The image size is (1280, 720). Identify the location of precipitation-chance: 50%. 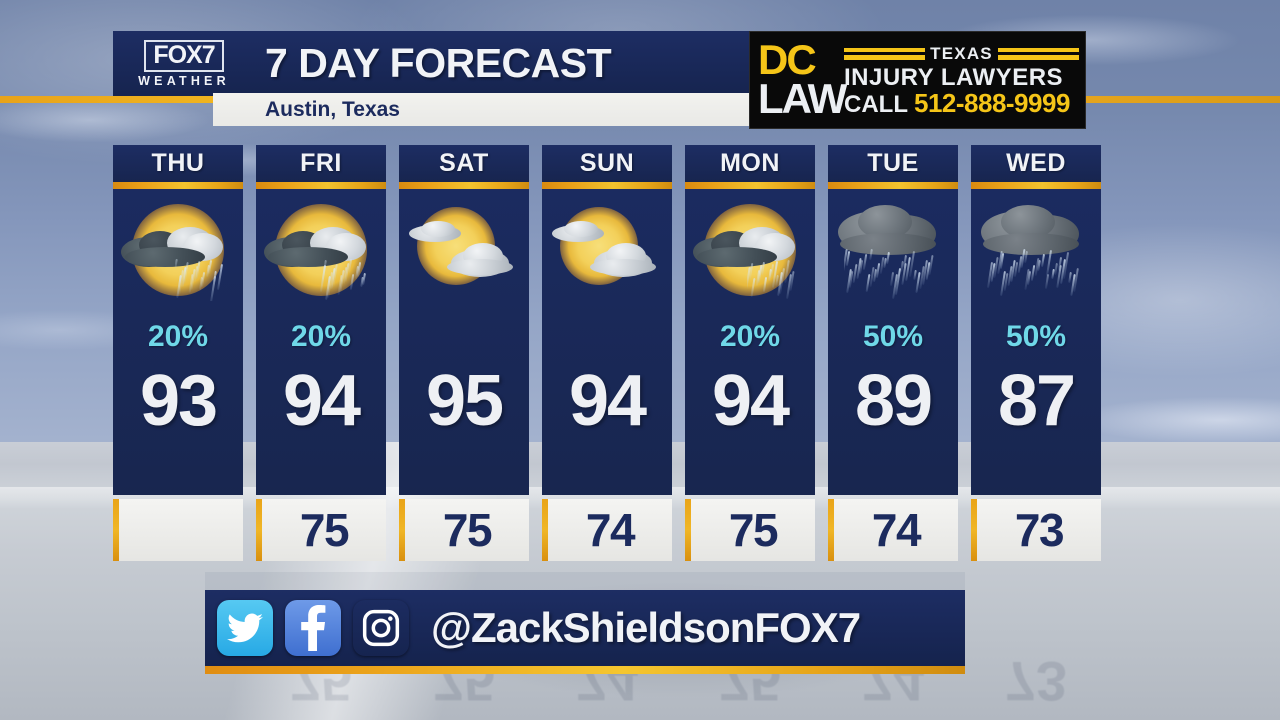
(1036, 337).